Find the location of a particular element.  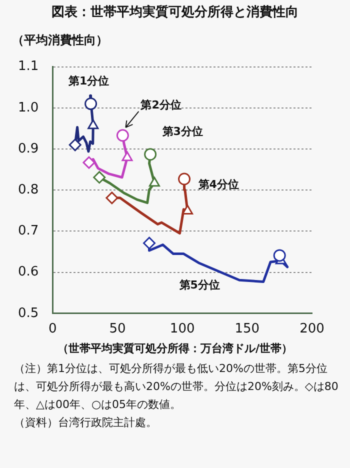

series-label: 第4分位 is located at coordinates (218, 184).